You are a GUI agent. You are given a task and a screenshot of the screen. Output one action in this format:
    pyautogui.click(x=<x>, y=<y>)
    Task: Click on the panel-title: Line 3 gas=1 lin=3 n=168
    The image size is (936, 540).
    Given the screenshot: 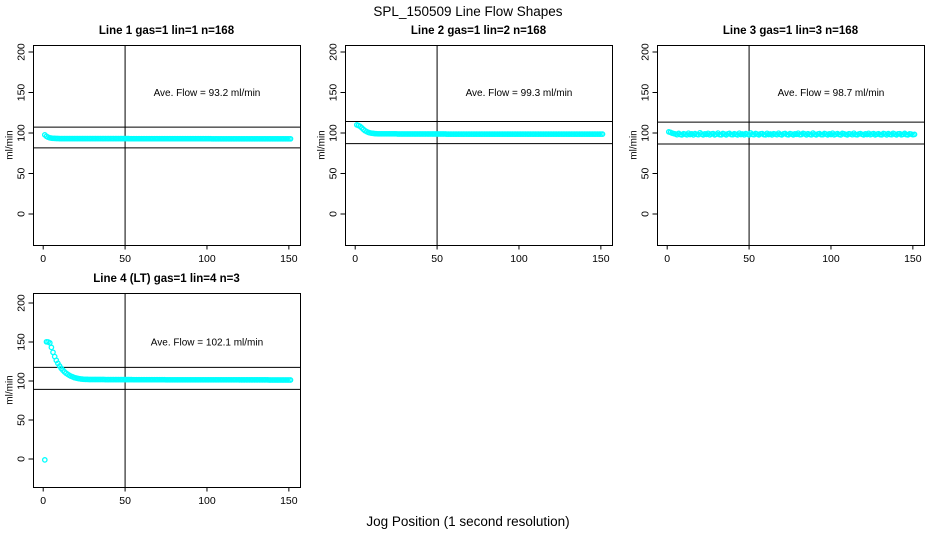 What is the action you would take?
    pyautogui.click(x=791, y=31)
    